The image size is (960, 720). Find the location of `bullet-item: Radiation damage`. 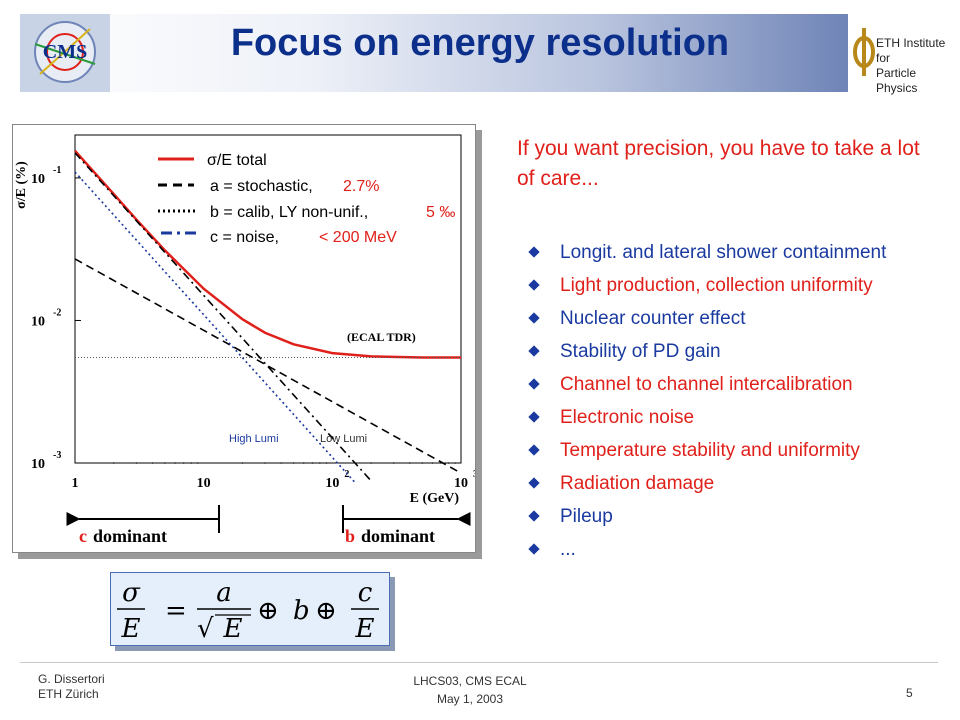

bullet-item: Radiation damage is located at coordinates (739, 483).